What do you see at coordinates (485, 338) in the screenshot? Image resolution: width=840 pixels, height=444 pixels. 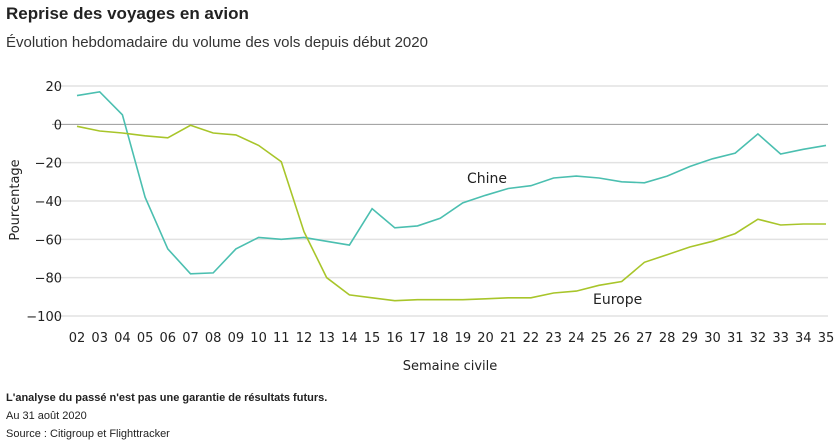 I see `x-tick-label: 20` at bounding box center [485, 338].